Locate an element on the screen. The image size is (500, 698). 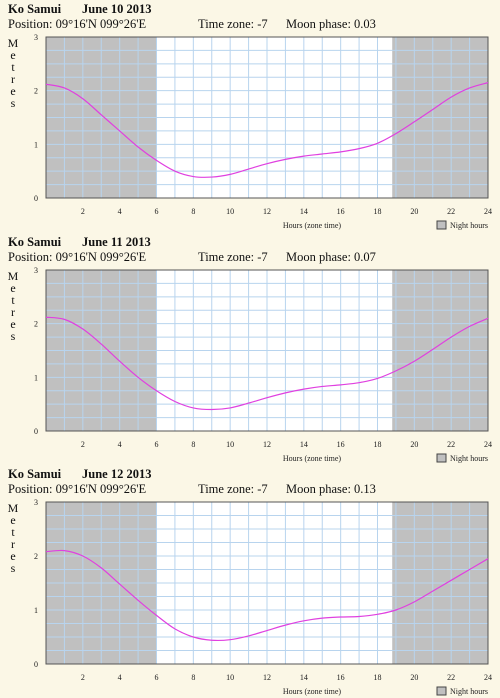
moon-phase-label: Moon phase: 0.07 is located at coordinates (331, 257).